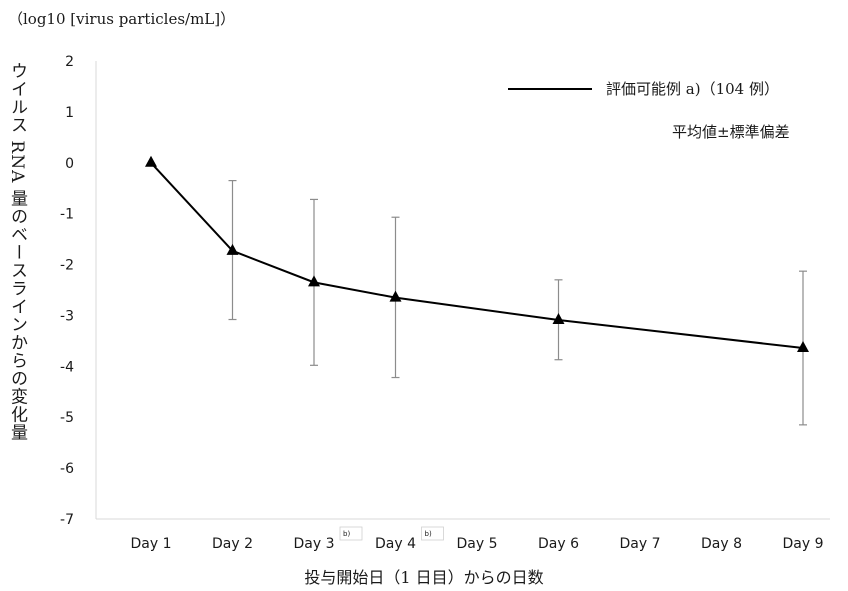 Image resolution: width=848 pixels, height=591 pixels. What do you see at coordinates (232, 544) in the screenshot?
I see `x-tick-label: Day 2` at bounding box center [232, 544].